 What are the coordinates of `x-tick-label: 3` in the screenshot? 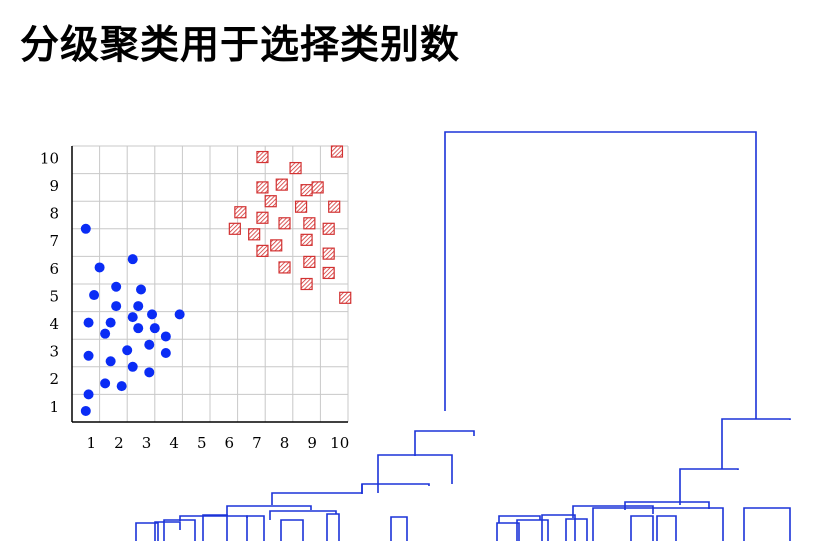 It's located at (147, 443).